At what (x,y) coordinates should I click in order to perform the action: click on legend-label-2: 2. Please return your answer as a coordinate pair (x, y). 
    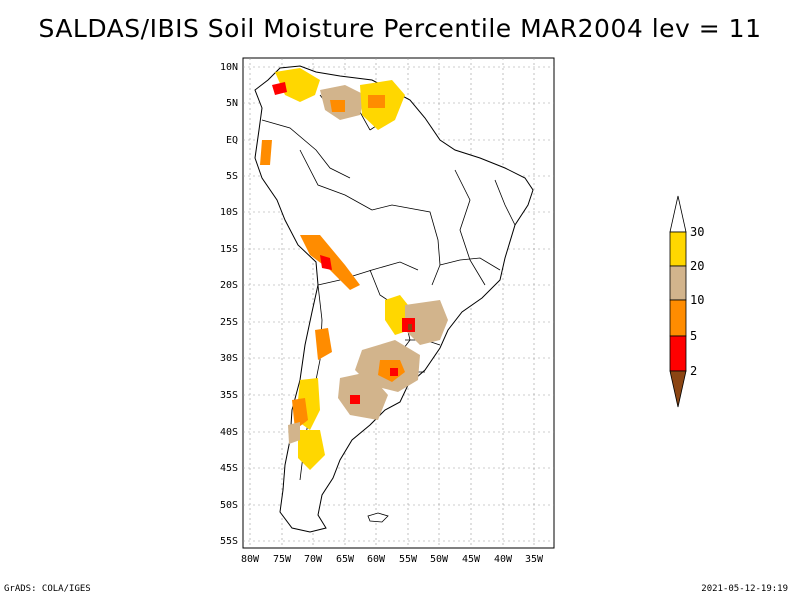
    Looking at the image, I should click on (693, 371).